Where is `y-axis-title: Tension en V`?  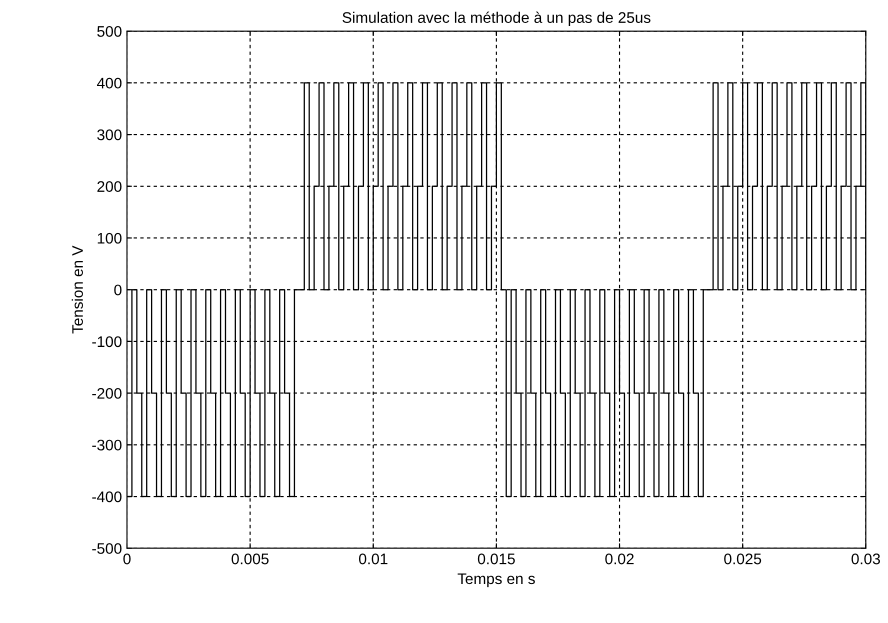
y-axis-title: Tension en V is located at coordinates (77, 290).